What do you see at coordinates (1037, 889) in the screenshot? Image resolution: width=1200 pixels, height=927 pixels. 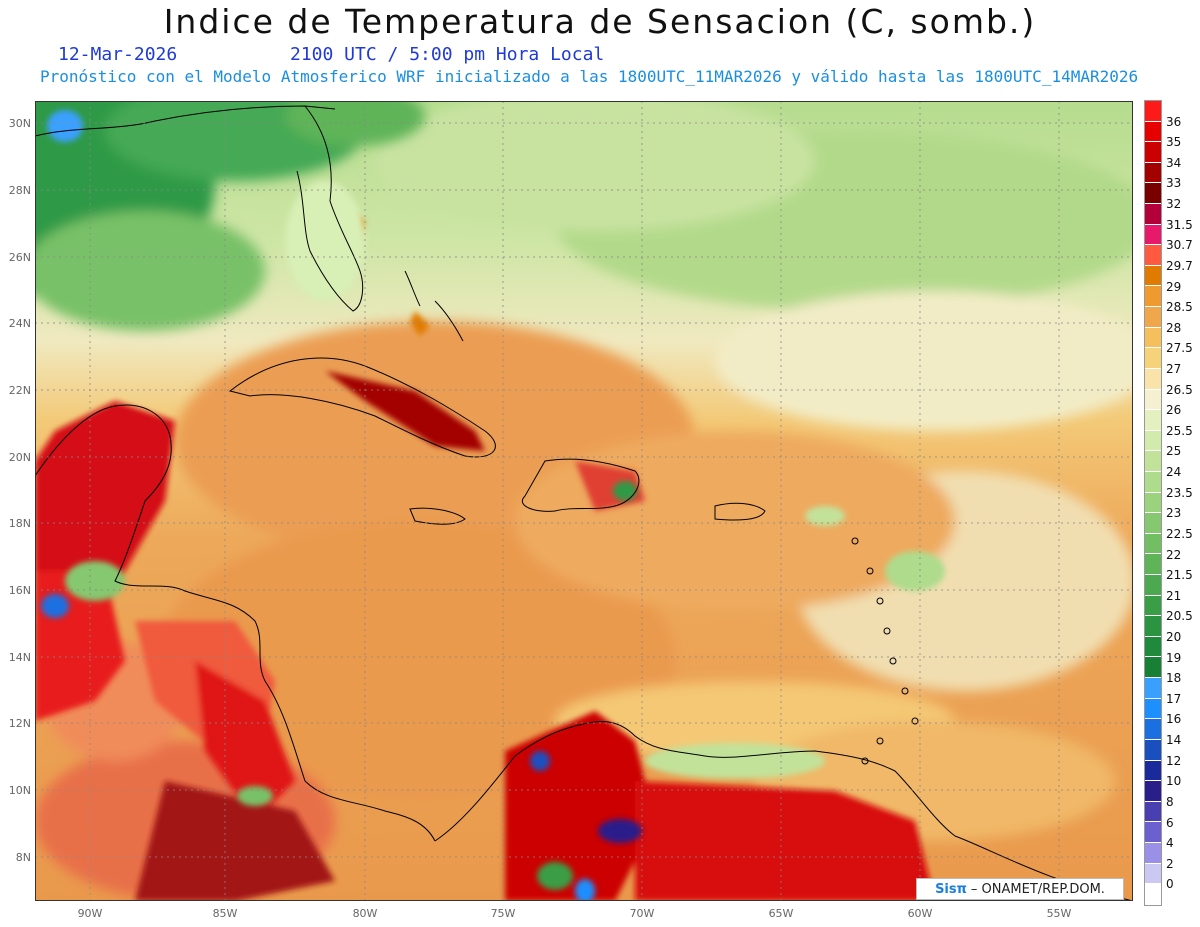 I see `credit-text: – ONAMET/REP.DOM.` at bounding box center [1037, 889].